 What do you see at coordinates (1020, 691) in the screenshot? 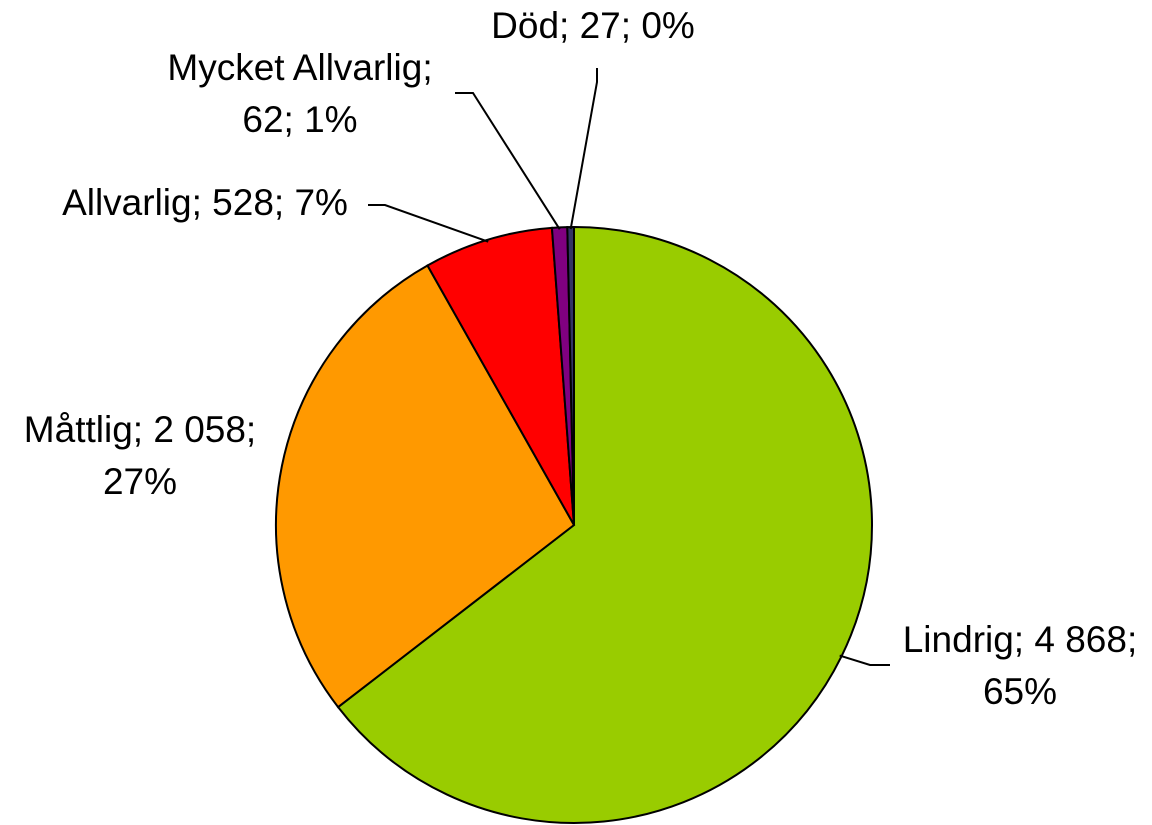
I see `data-label: 65%` at bounding box center [1020, 691].